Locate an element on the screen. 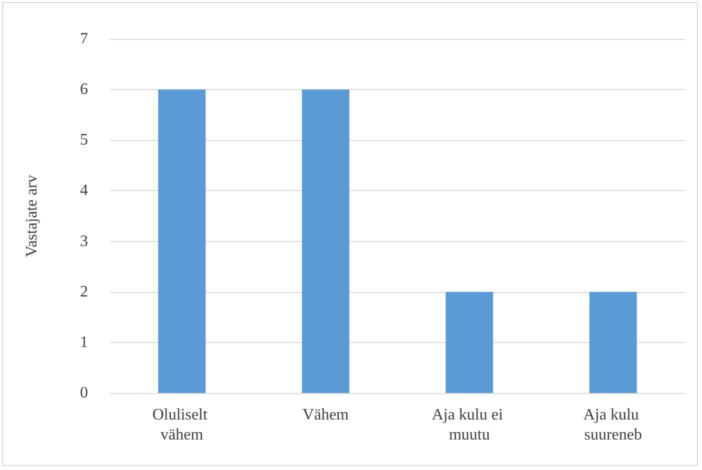 The height and width of the screenshot is (470, 702). y-tick-label: 1 is located at coordinates (84, 342).